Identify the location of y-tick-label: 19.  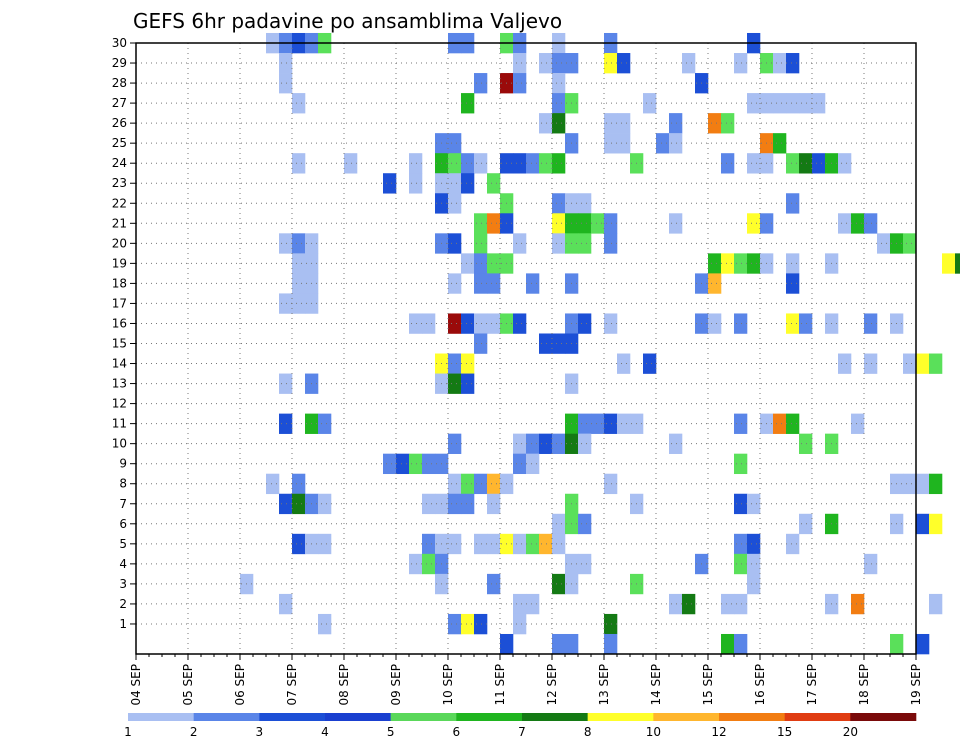
(119, 263).